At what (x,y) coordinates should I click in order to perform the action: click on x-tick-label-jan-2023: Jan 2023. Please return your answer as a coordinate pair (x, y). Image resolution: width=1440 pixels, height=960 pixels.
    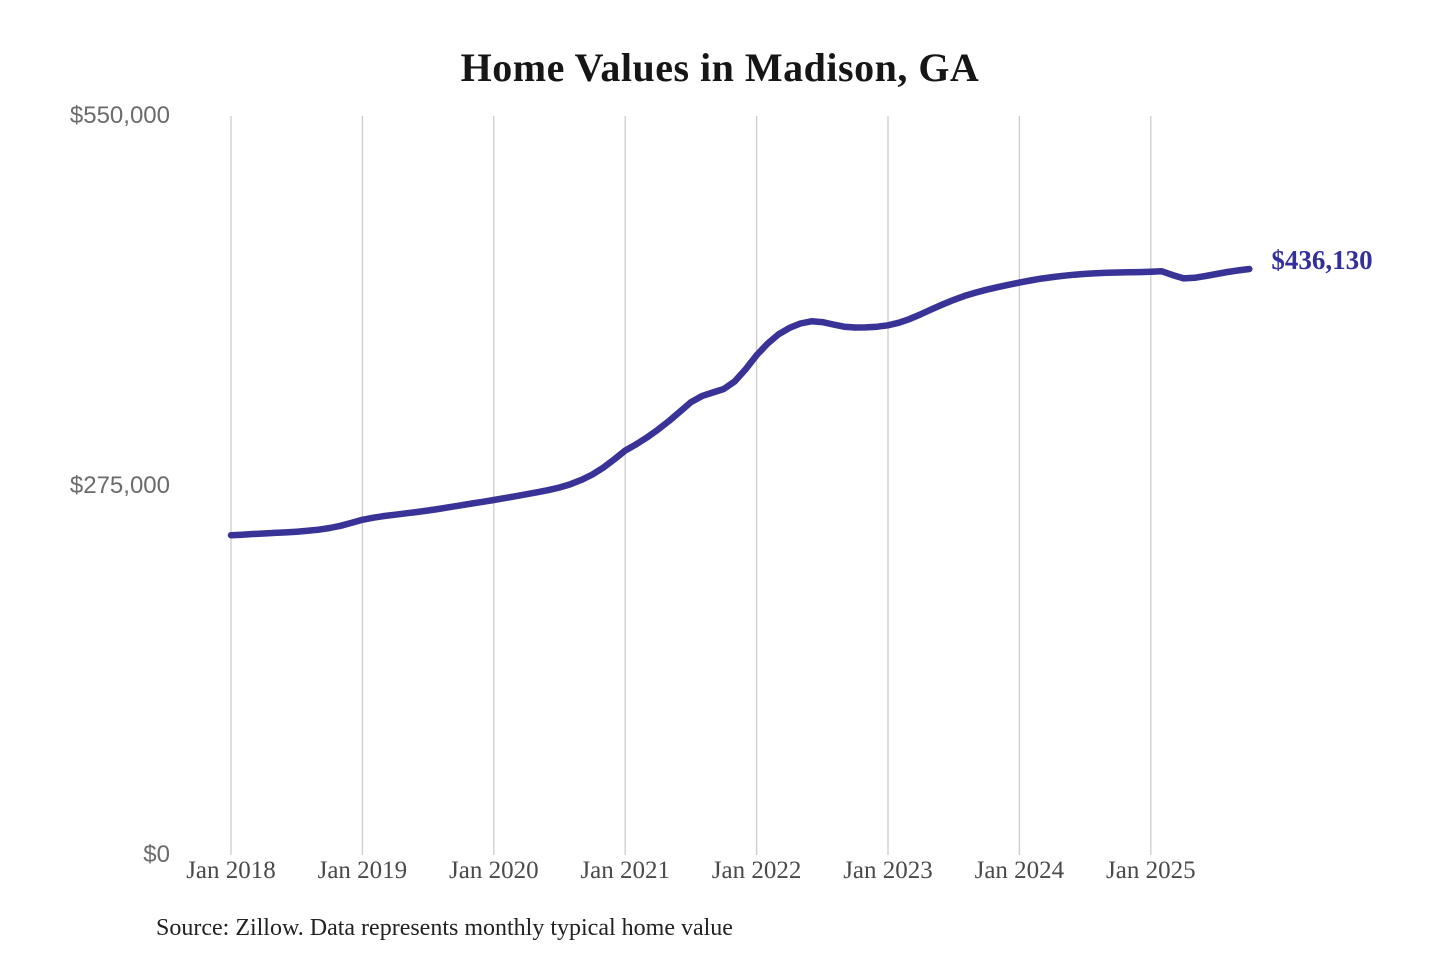
    Looking at the image, I should click on (888, 870).